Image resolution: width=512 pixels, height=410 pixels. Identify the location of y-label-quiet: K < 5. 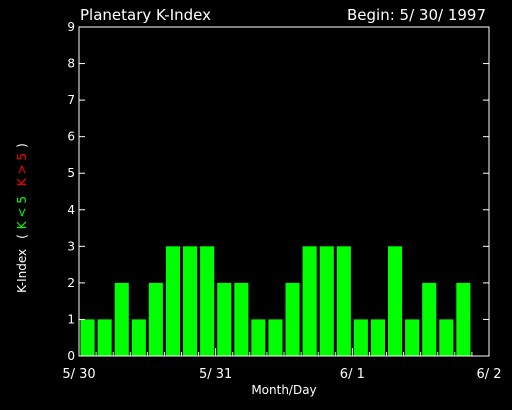
(22, 212).